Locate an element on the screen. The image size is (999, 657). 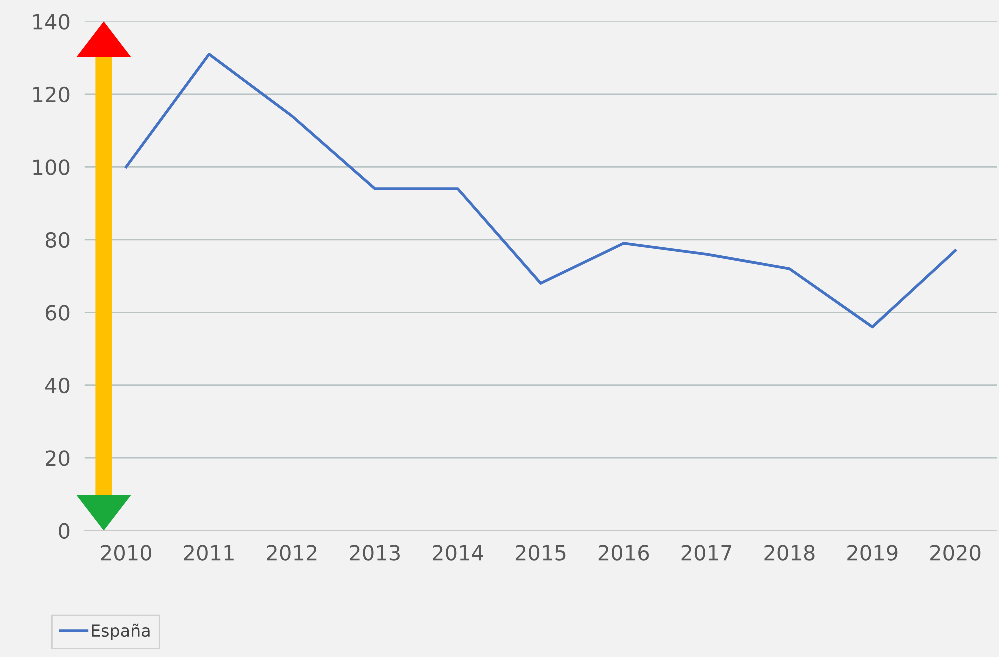
x-tick-label: 2011 is located at coordinates (209, 553).